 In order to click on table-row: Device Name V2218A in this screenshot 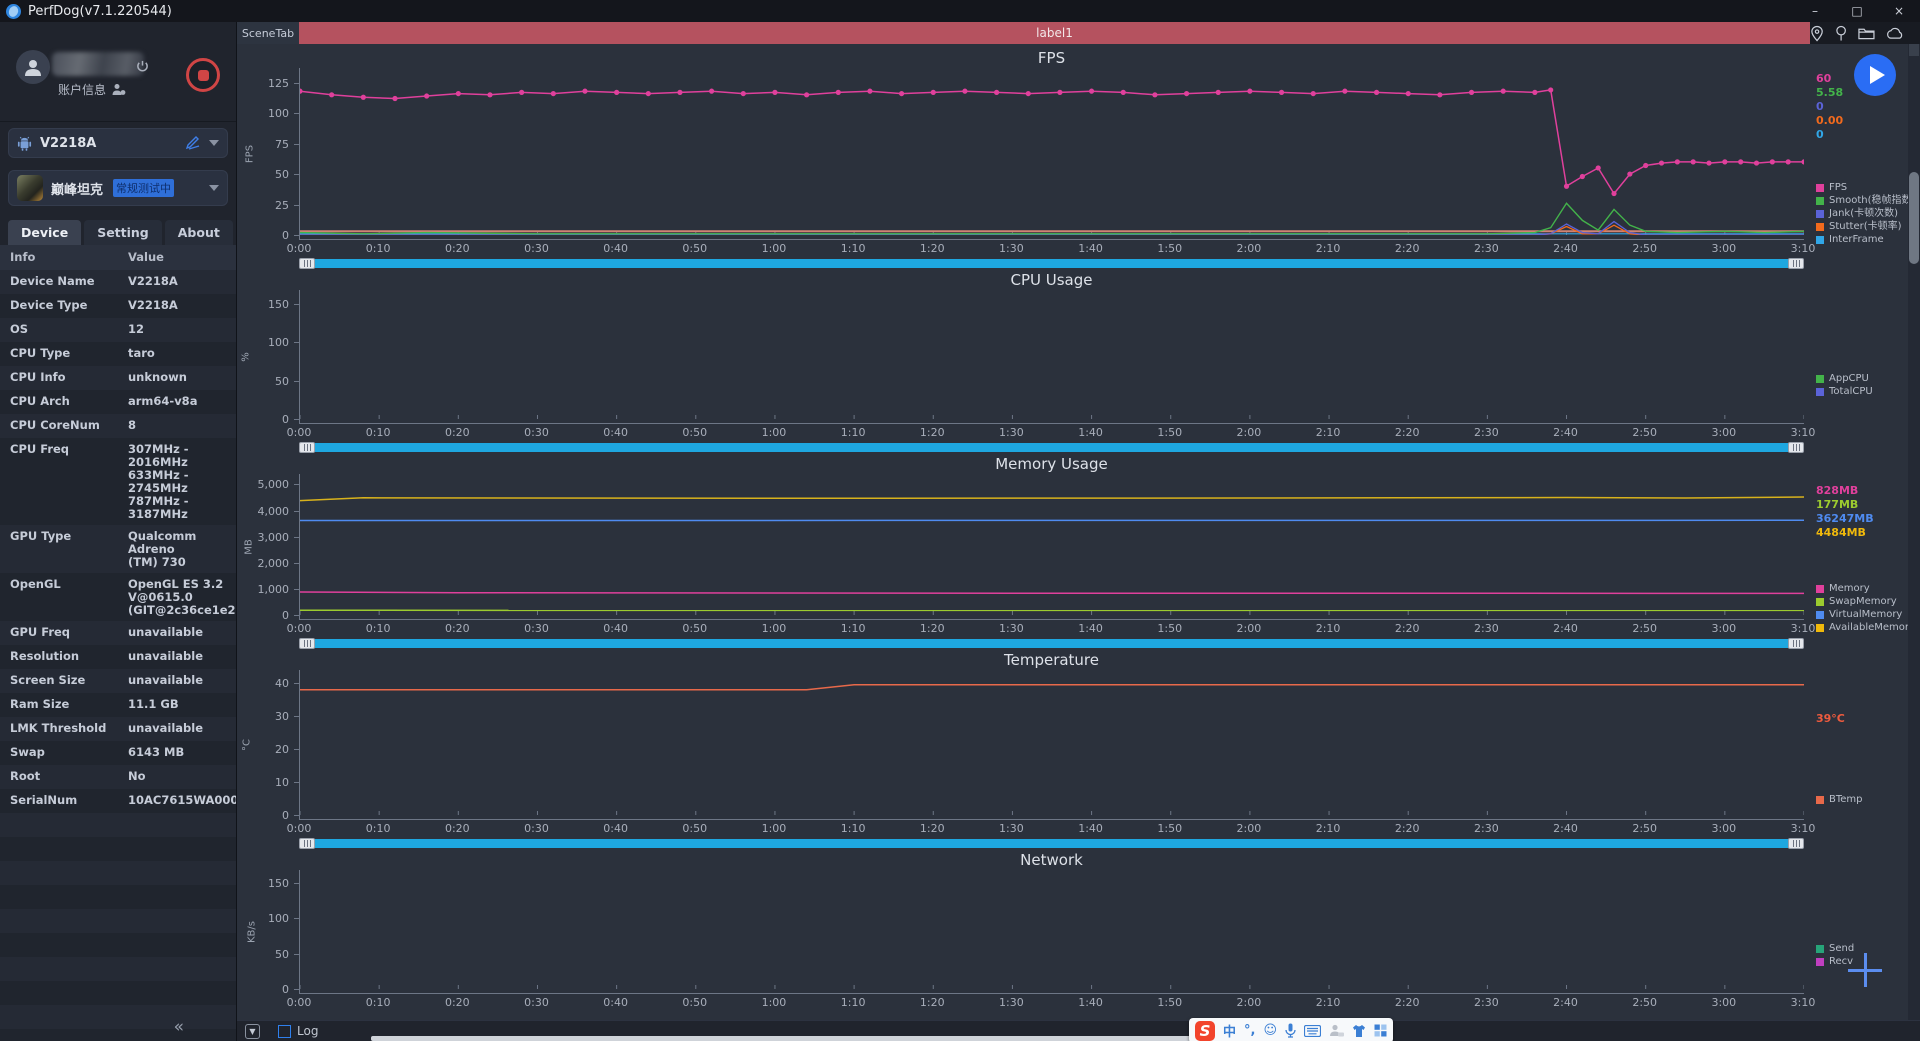, I will do `click(118, 282)`.